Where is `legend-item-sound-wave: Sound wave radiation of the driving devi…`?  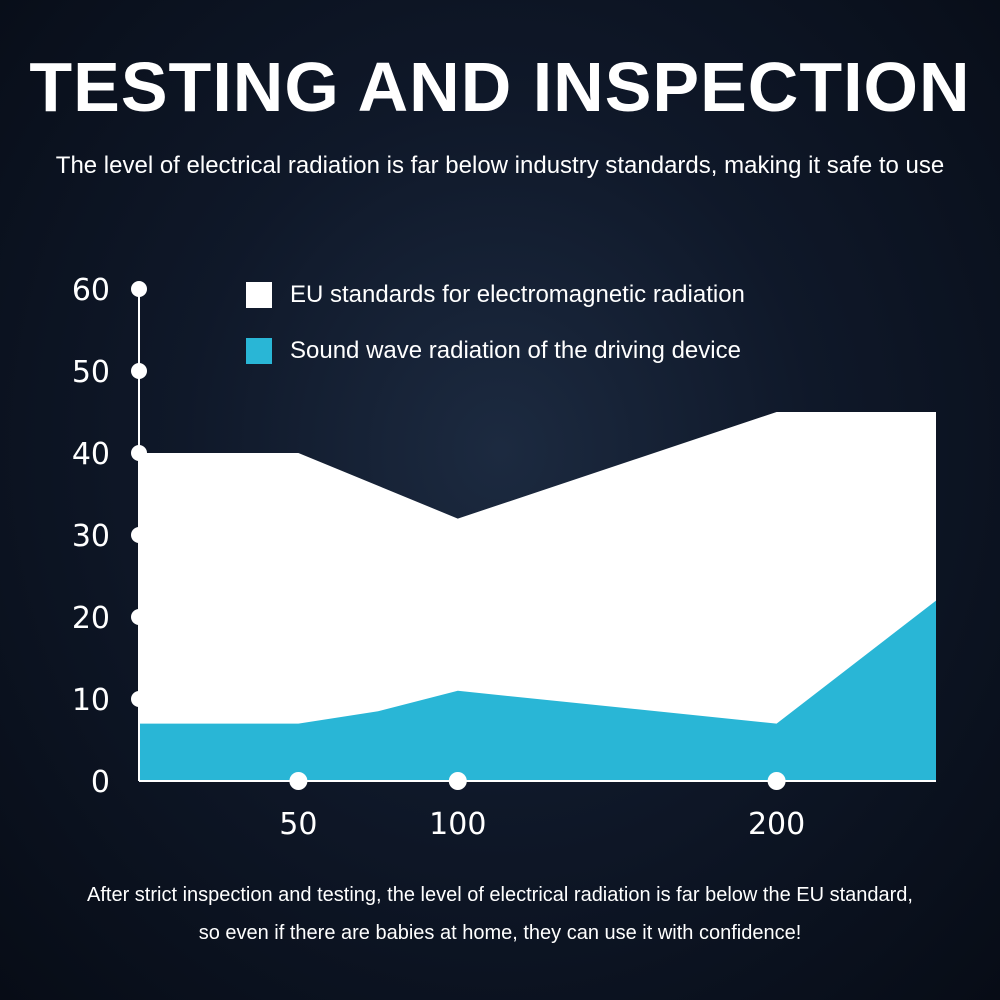
legend-item-sound-wave: Sound wave radiation of the driving devi… is located at coordinates (493, 351).